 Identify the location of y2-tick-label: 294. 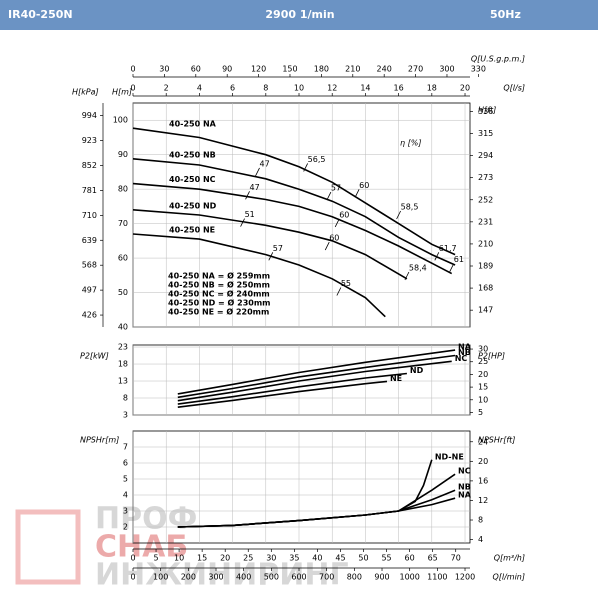
(485, 155).